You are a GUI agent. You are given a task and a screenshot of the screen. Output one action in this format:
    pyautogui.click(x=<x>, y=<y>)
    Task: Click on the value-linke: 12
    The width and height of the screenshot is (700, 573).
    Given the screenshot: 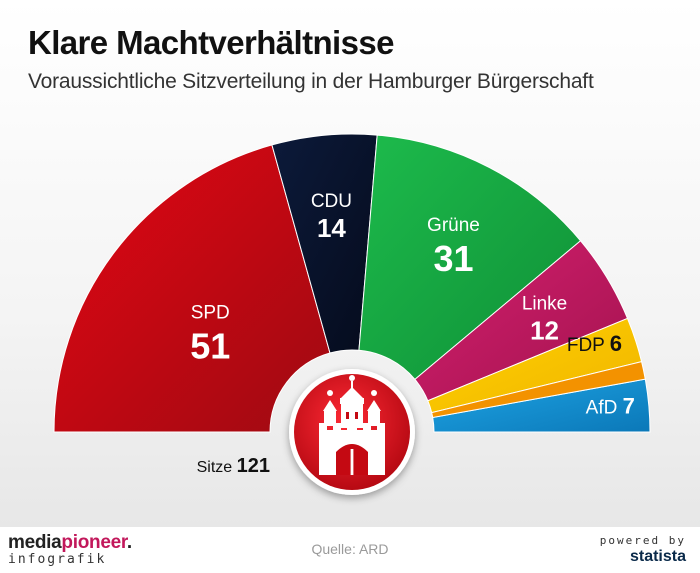 What is the action you would take?
    pyautogui.click(x=544, y=331)
    